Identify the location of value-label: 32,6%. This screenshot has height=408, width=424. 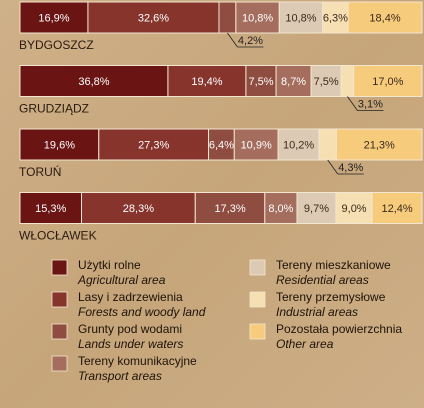
(153, 18).